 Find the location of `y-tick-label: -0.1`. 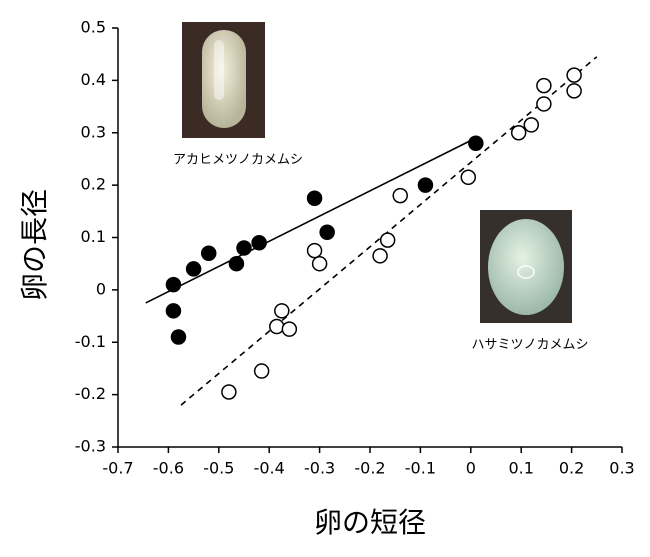

y-tick-label: -0.1 is located at coordinates (90, 341).